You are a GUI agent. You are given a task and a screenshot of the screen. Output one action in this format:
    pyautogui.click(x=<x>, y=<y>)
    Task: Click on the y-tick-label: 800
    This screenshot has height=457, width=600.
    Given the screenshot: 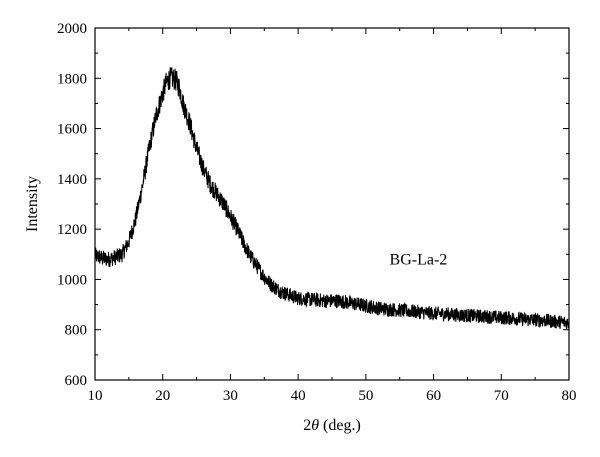 What is the action you would take?
    pyautogui.click(x=76, y=331)
    